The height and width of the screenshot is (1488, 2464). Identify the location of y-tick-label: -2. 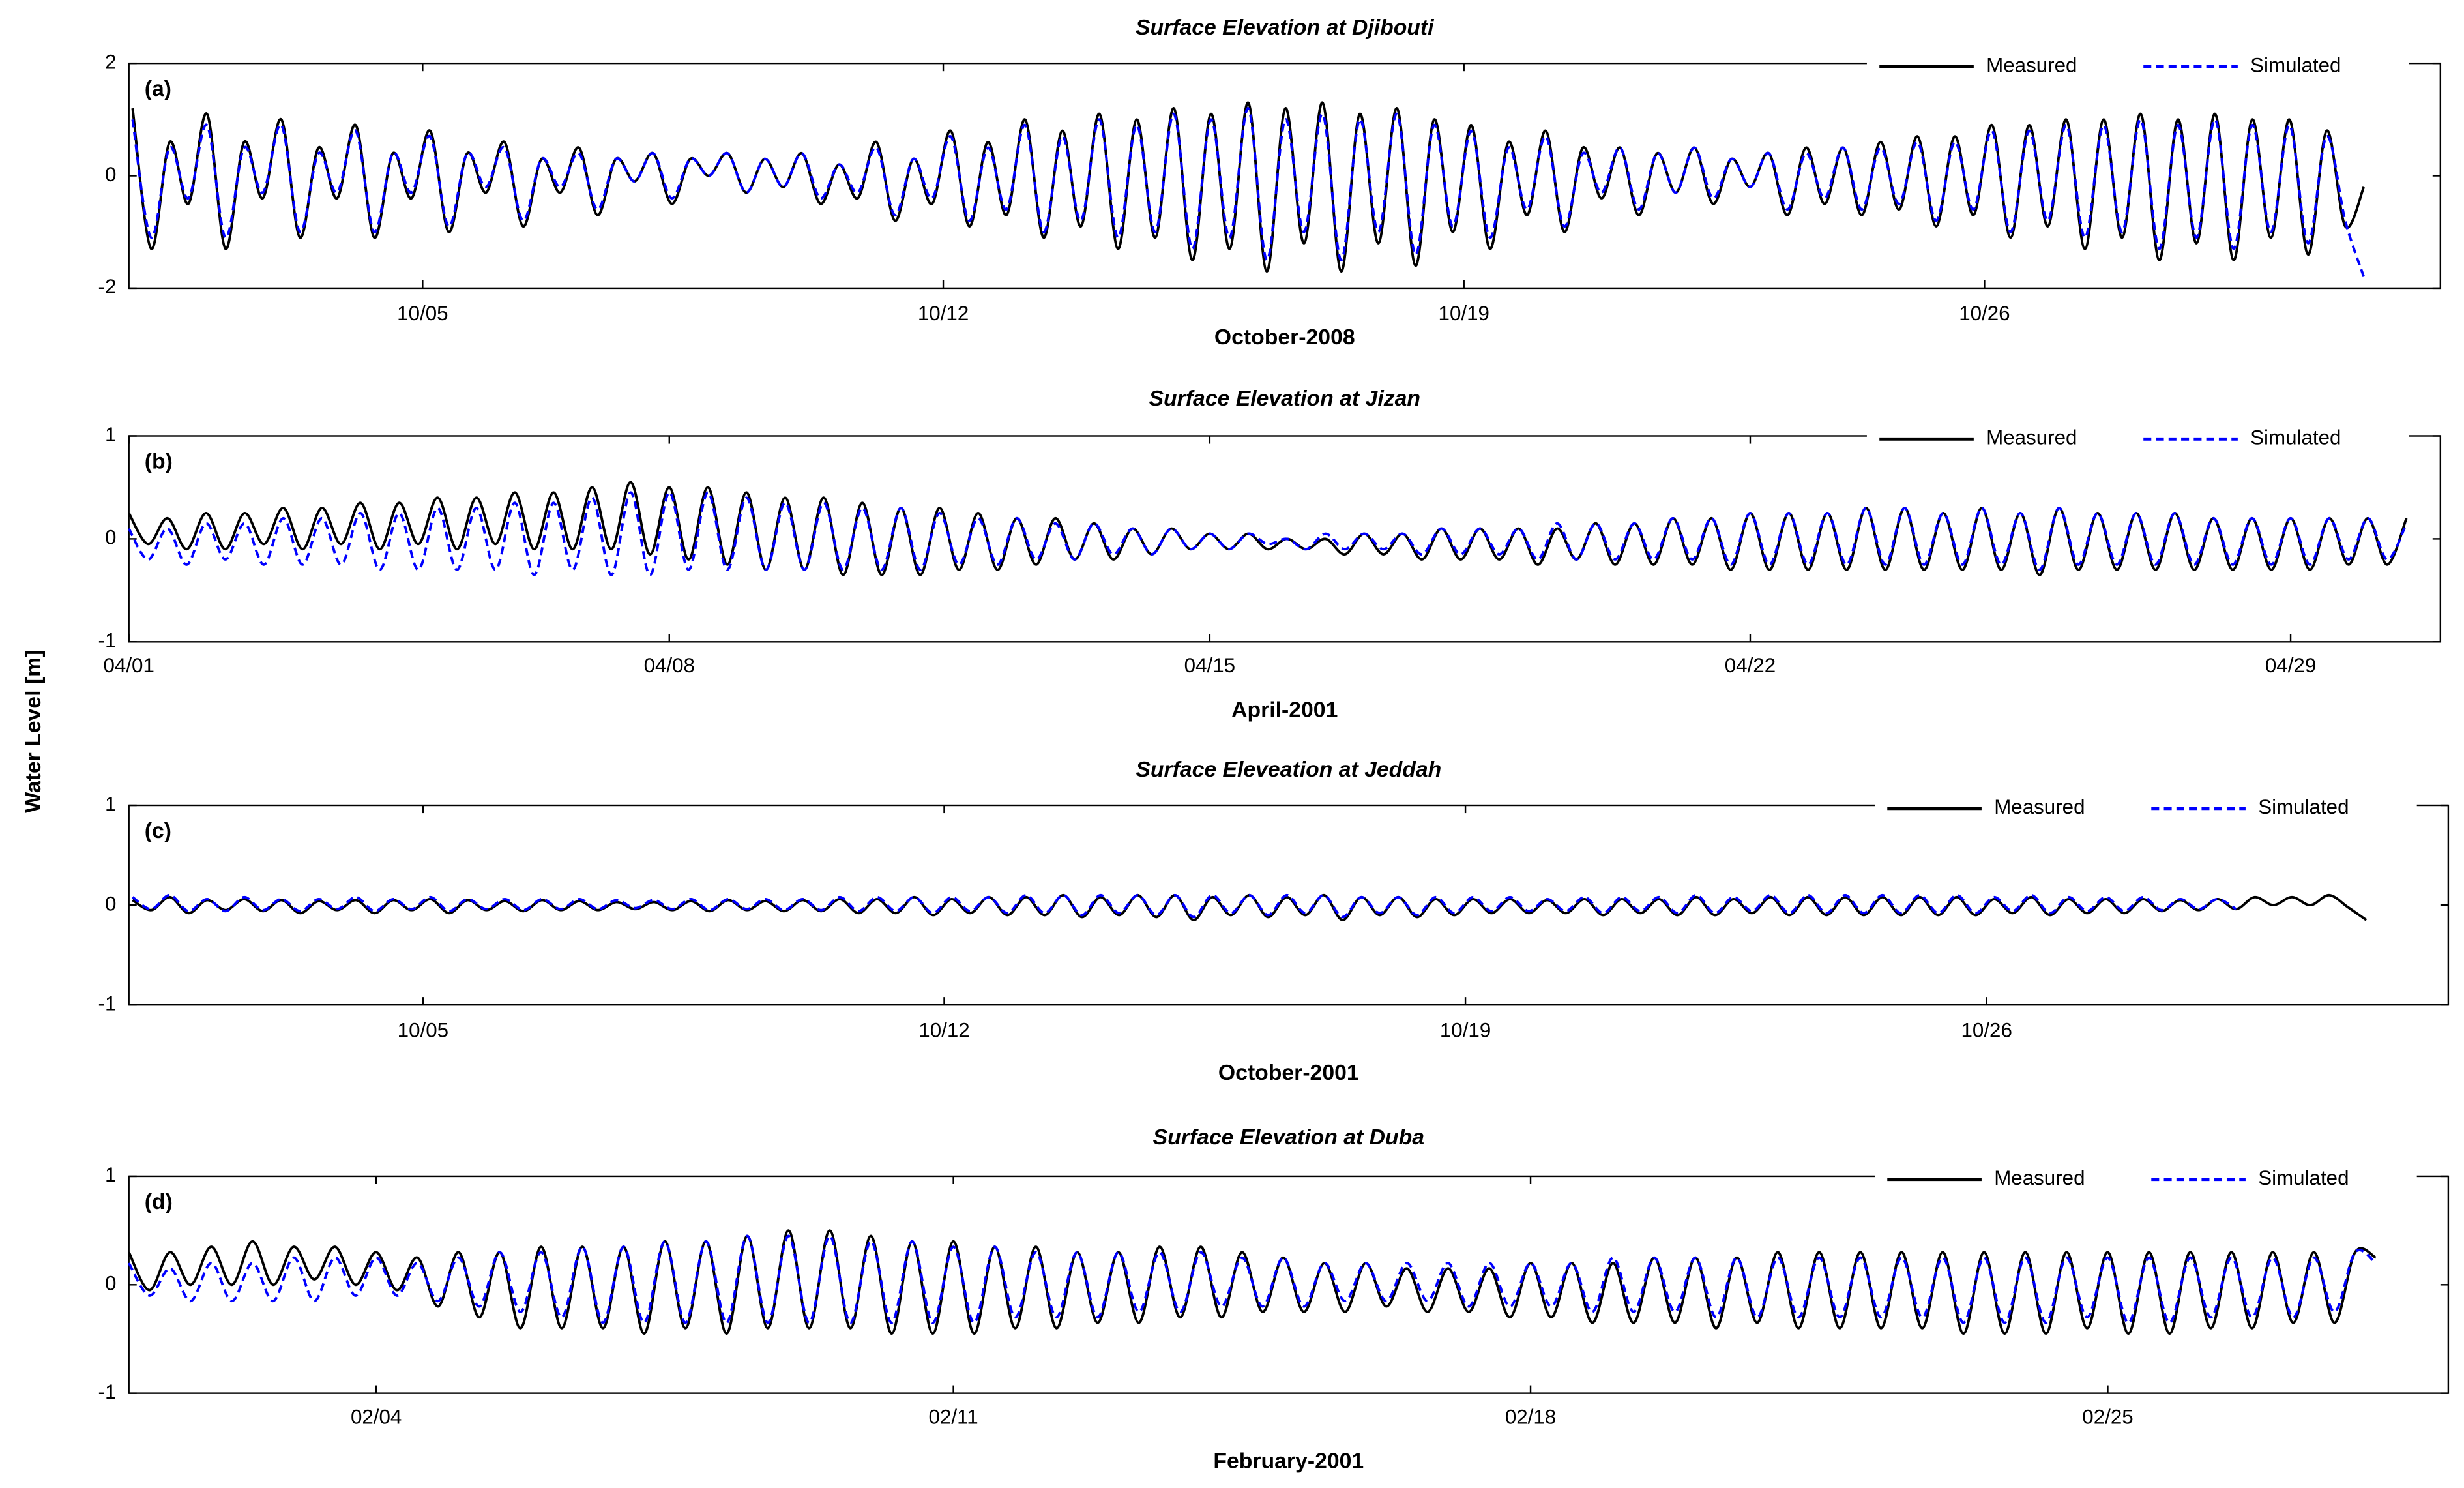
(108, 286).